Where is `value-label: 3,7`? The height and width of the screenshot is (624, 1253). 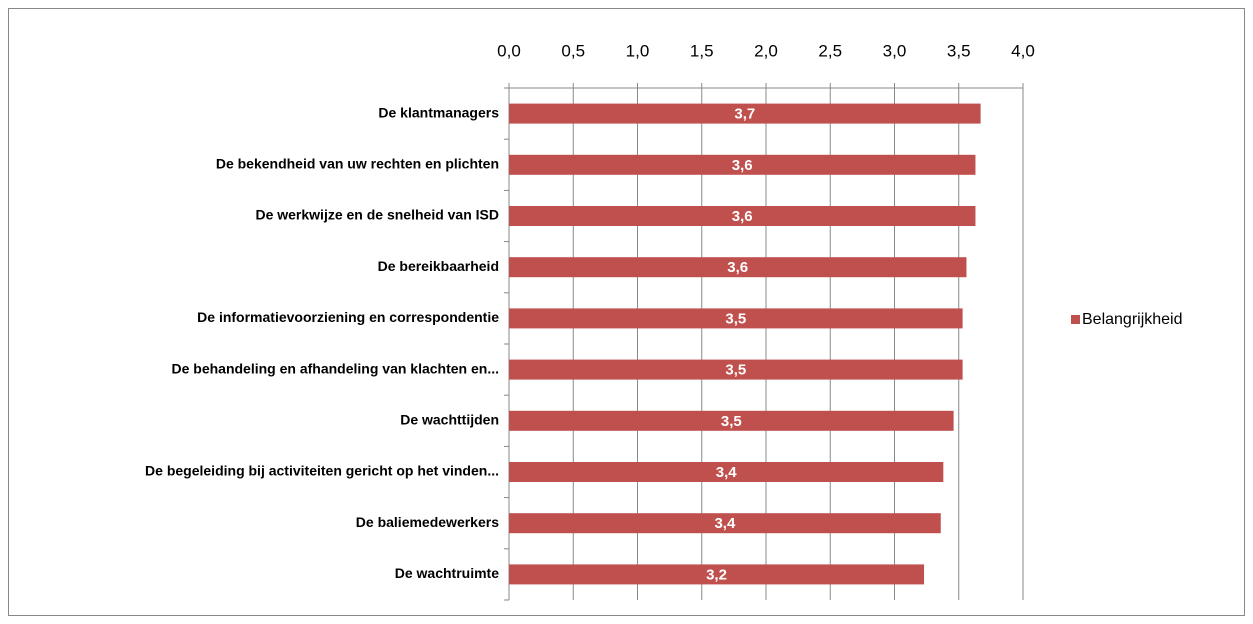
value-label: 3,7 is located at coordinates (744, 114).